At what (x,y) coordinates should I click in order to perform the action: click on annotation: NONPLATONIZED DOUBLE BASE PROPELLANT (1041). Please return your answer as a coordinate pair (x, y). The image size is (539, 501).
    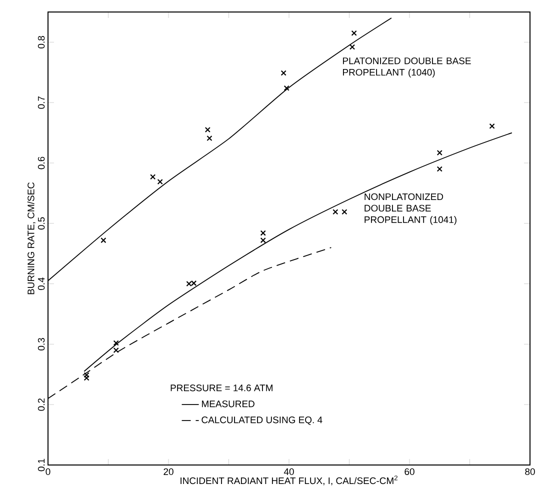
    Looking at the image, I should click on (410, 209).